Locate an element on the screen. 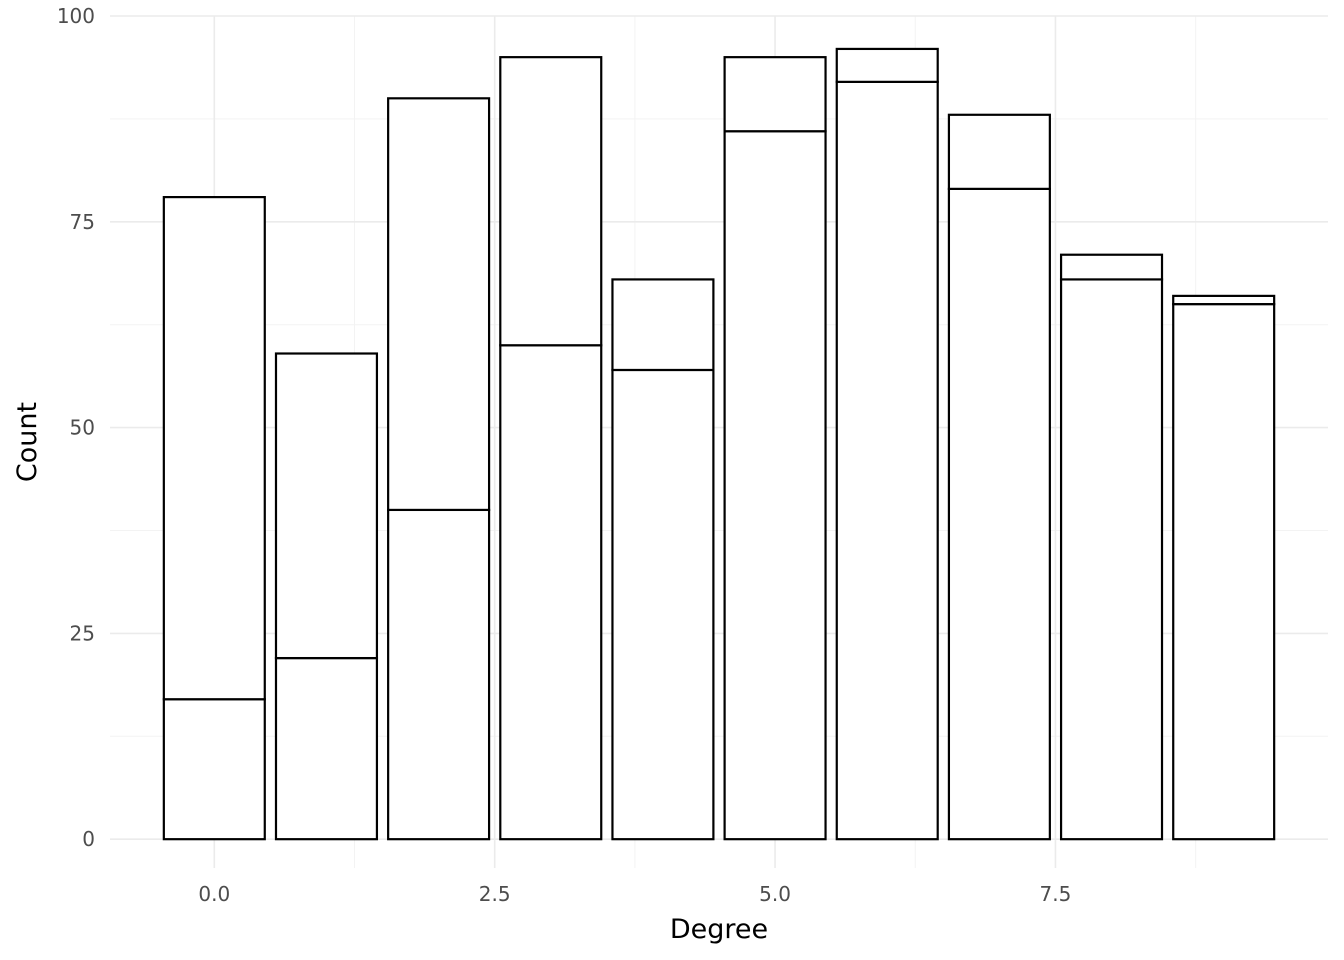 The width and height of the screenshot is (1344, 960). x-tick-label: 7.5 is located at coordinates (1056, 894).